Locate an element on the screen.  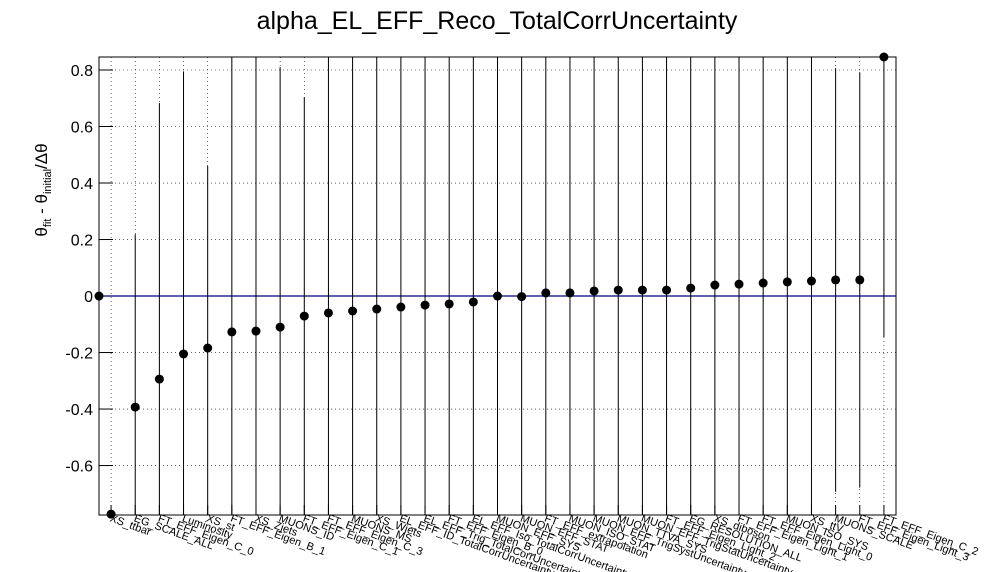
y-label-part: /Δθ is located at coordinates (41, 156).